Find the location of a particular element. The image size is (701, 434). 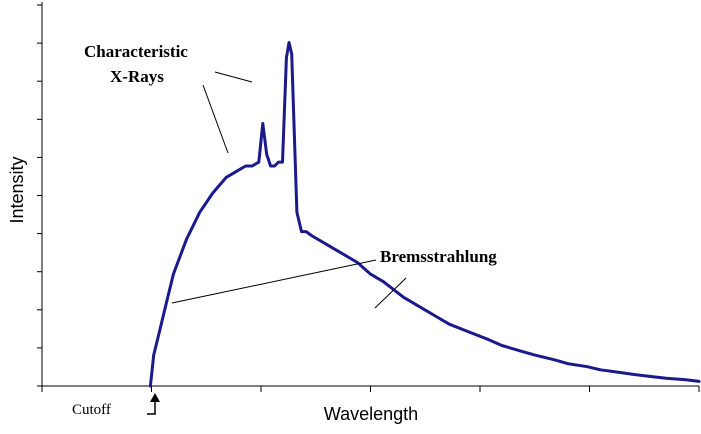

cutoff-arrowhead-icon is located at coordinates (155, 397).